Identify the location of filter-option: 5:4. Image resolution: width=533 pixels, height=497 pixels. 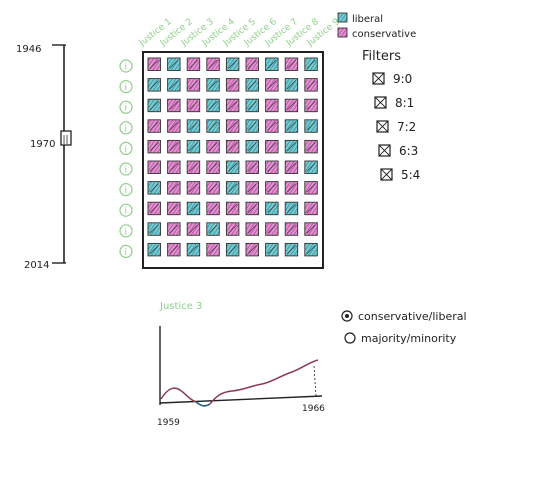
(400, 175).